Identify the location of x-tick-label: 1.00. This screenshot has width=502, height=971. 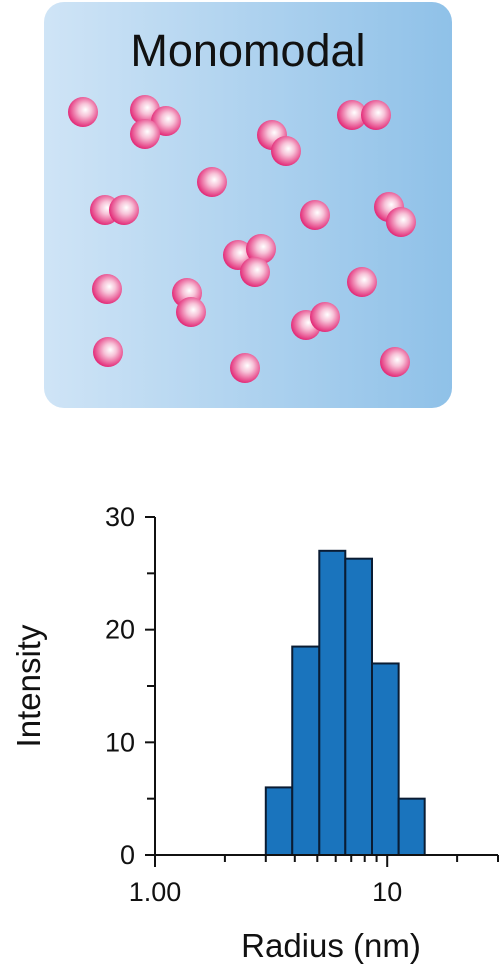
(155, 892).